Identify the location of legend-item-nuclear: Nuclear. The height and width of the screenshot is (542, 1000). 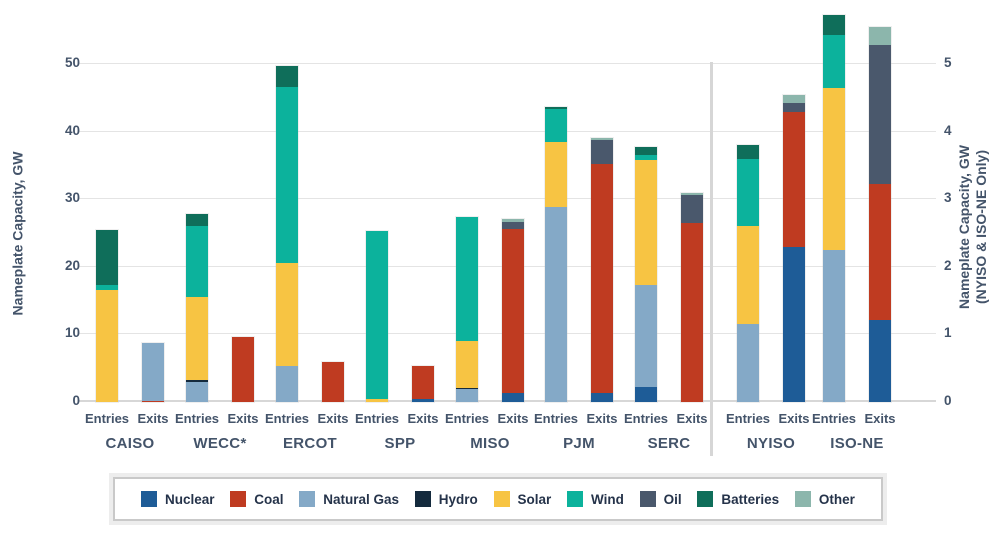
(178, 499).